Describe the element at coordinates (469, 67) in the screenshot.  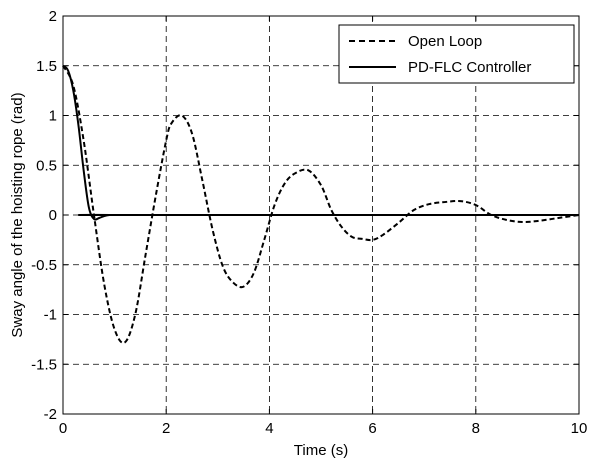
I see `legend-label-pd-flc: PD-FLC Controller` at that location.